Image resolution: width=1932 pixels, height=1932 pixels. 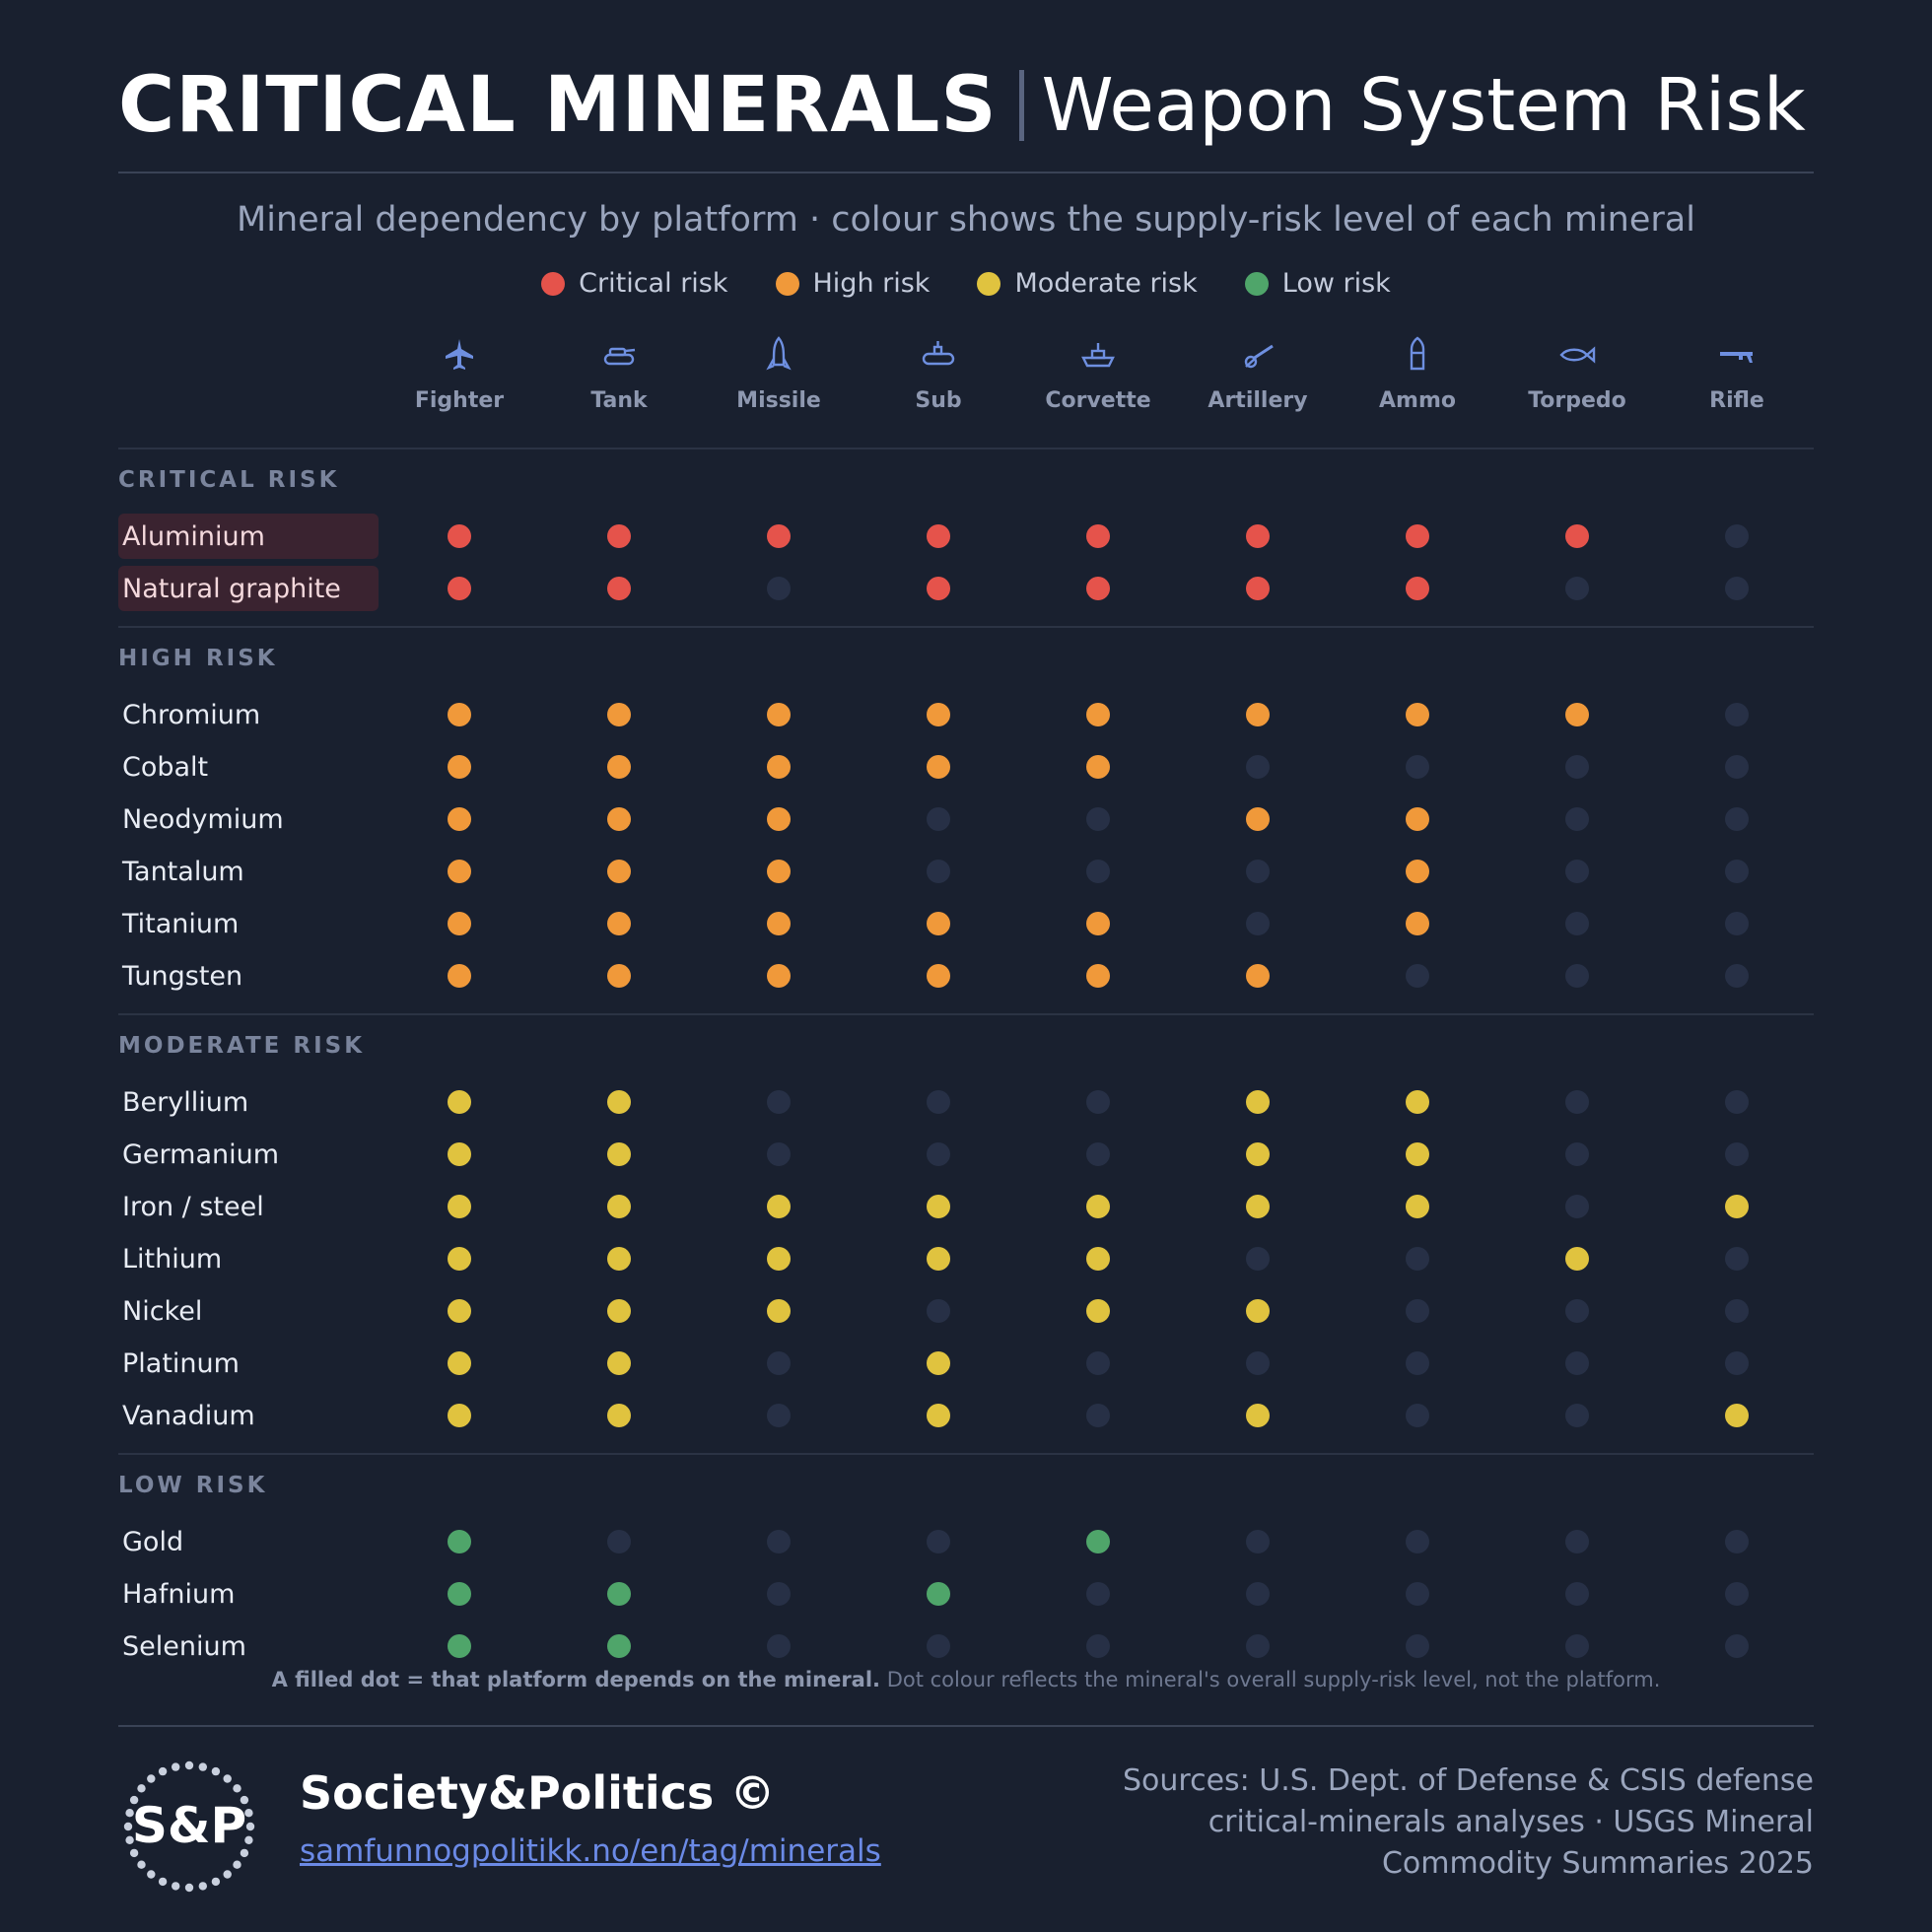 What do you see at coordinates (189, 1416) in the screenshot?
I see `mineral-label: Vanadium` at bounding box center [189, 1416].